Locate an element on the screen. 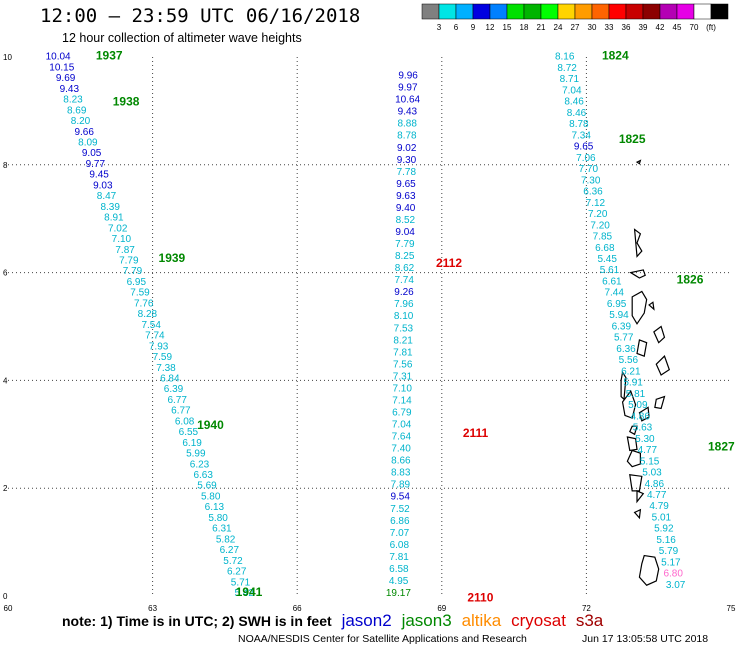 This screenshot has height=650, width=740. wave-height-label: 8.91 is located at coordinates (114, 218).